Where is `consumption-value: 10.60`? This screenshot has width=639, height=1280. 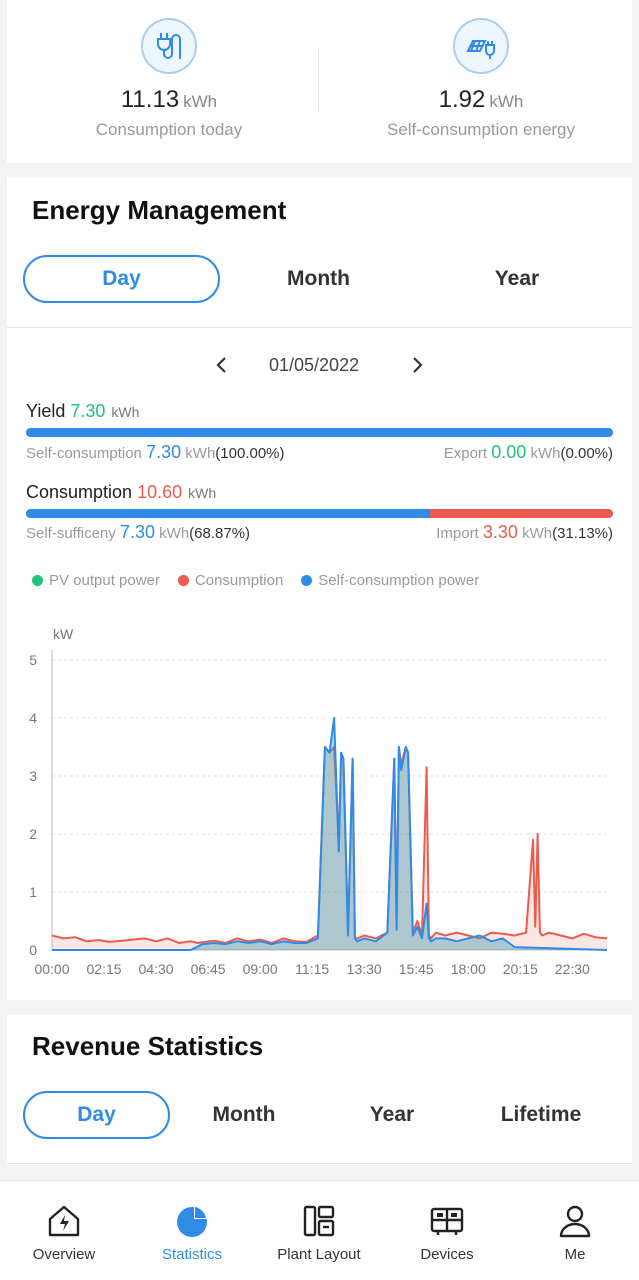 consumption-value: 10.60 is located at coordinates (160, 492).